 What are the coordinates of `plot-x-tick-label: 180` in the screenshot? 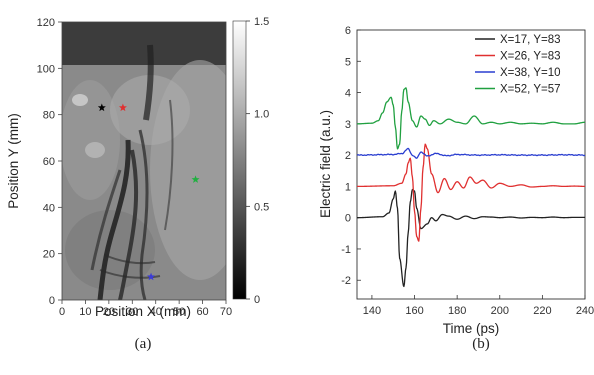 It's located at (457, 311).